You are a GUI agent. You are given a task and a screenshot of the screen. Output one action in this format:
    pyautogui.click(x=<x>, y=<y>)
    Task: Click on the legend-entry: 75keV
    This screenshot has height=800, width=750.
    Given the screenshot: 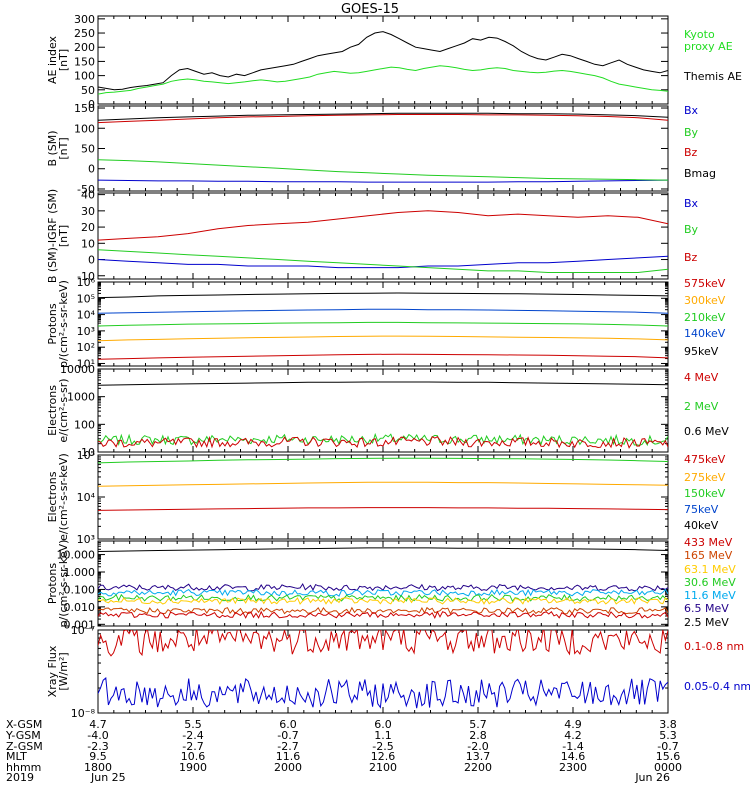 What is the action you would take?
    pyautogui.click(x=701, y=509)
    